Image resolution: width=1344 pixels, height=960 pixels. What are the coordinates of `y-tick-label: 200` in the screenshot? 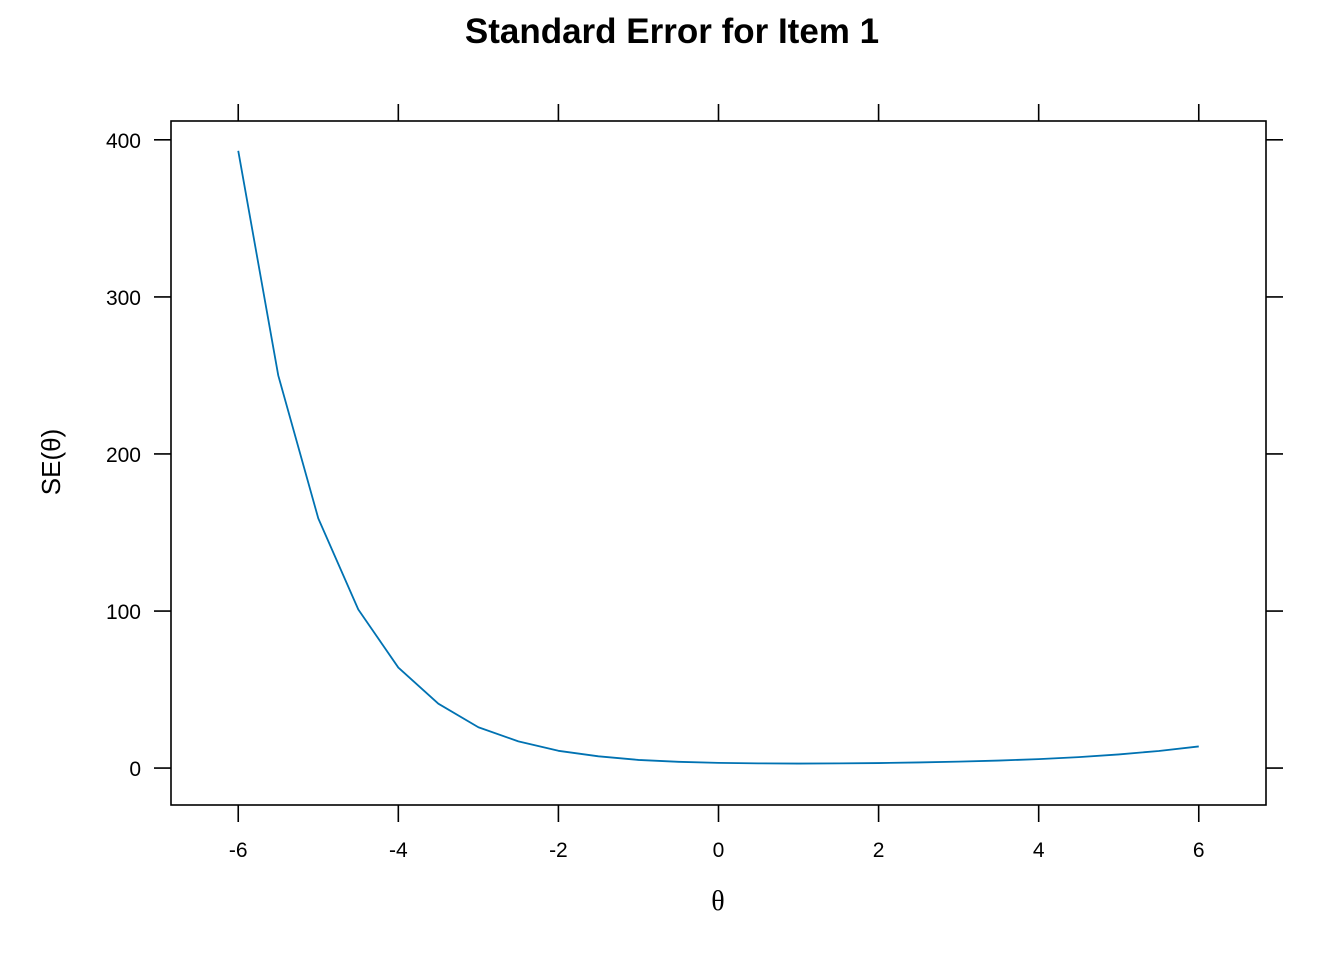 It's located at (123, 455).